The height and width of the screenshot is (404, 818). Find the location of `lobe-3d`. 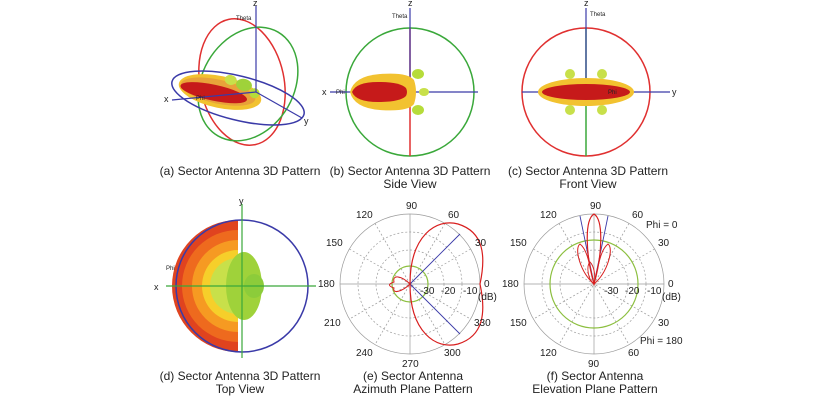

lobe-3d is located at coordinates (220, 92).